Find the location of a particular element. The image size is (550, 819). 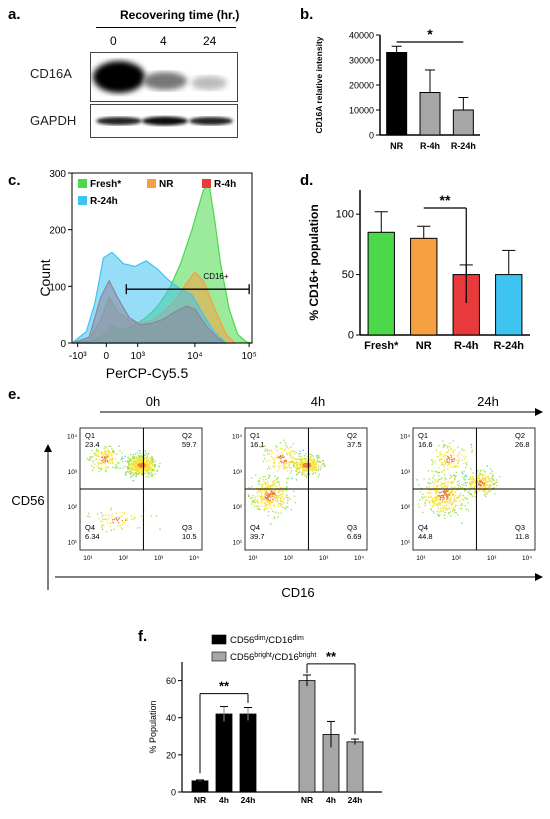

y-axis-label: CD16A relative intensity is located at coordinates (319, 84).